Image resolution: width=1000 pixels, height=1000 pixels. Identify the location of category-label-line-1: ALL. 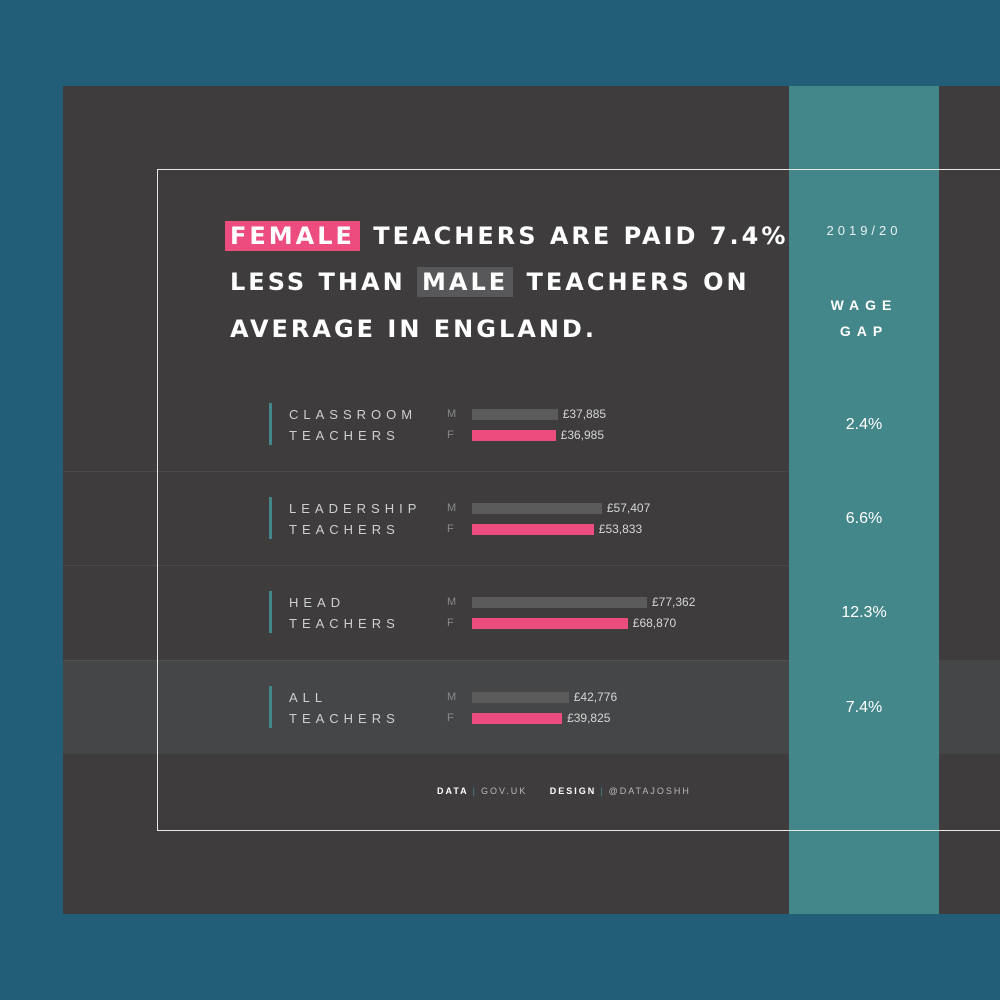
(308, 697).